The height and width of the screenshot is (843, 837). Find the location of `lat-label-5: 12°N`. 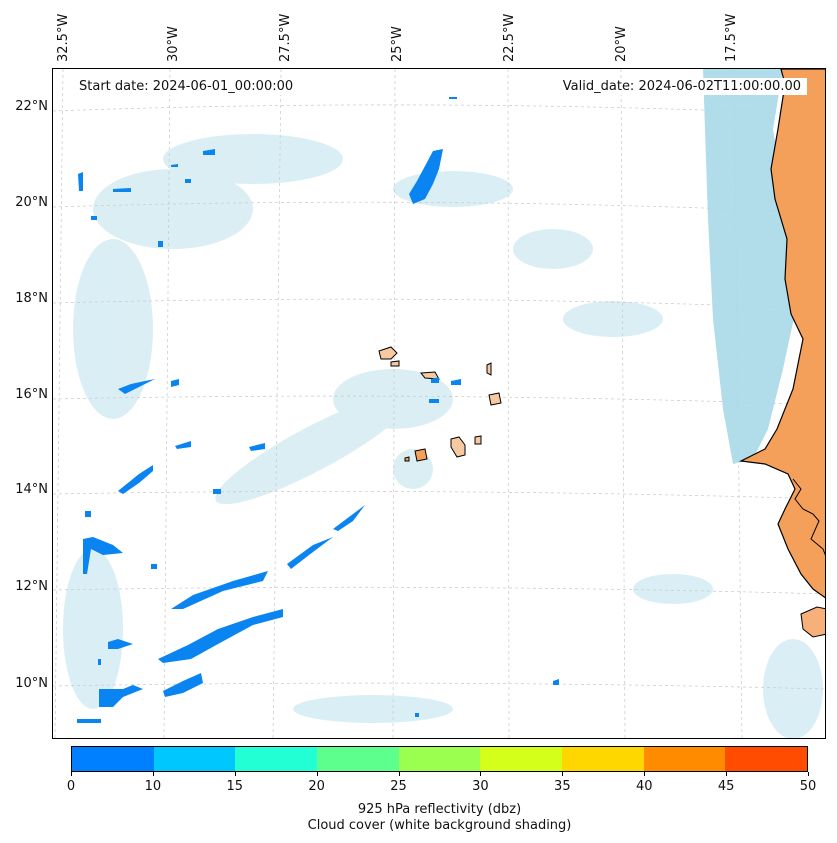

lat-label-5: 12°N is located at coordinates (31, 586).